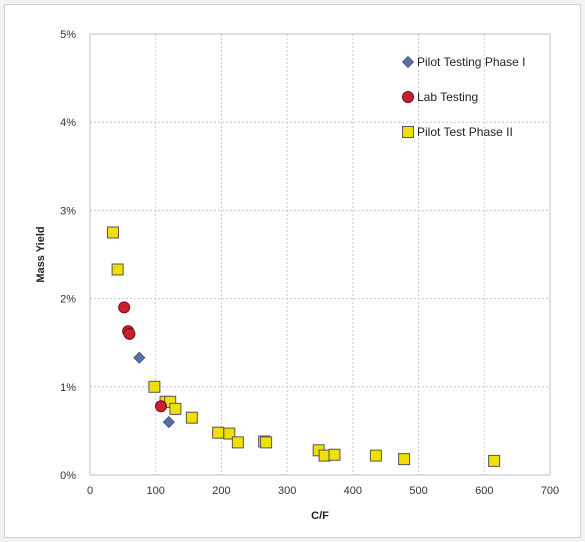 This screenshot has height=542, width=585. I want to click on y-tick-label: 3%, so click(68, 211).